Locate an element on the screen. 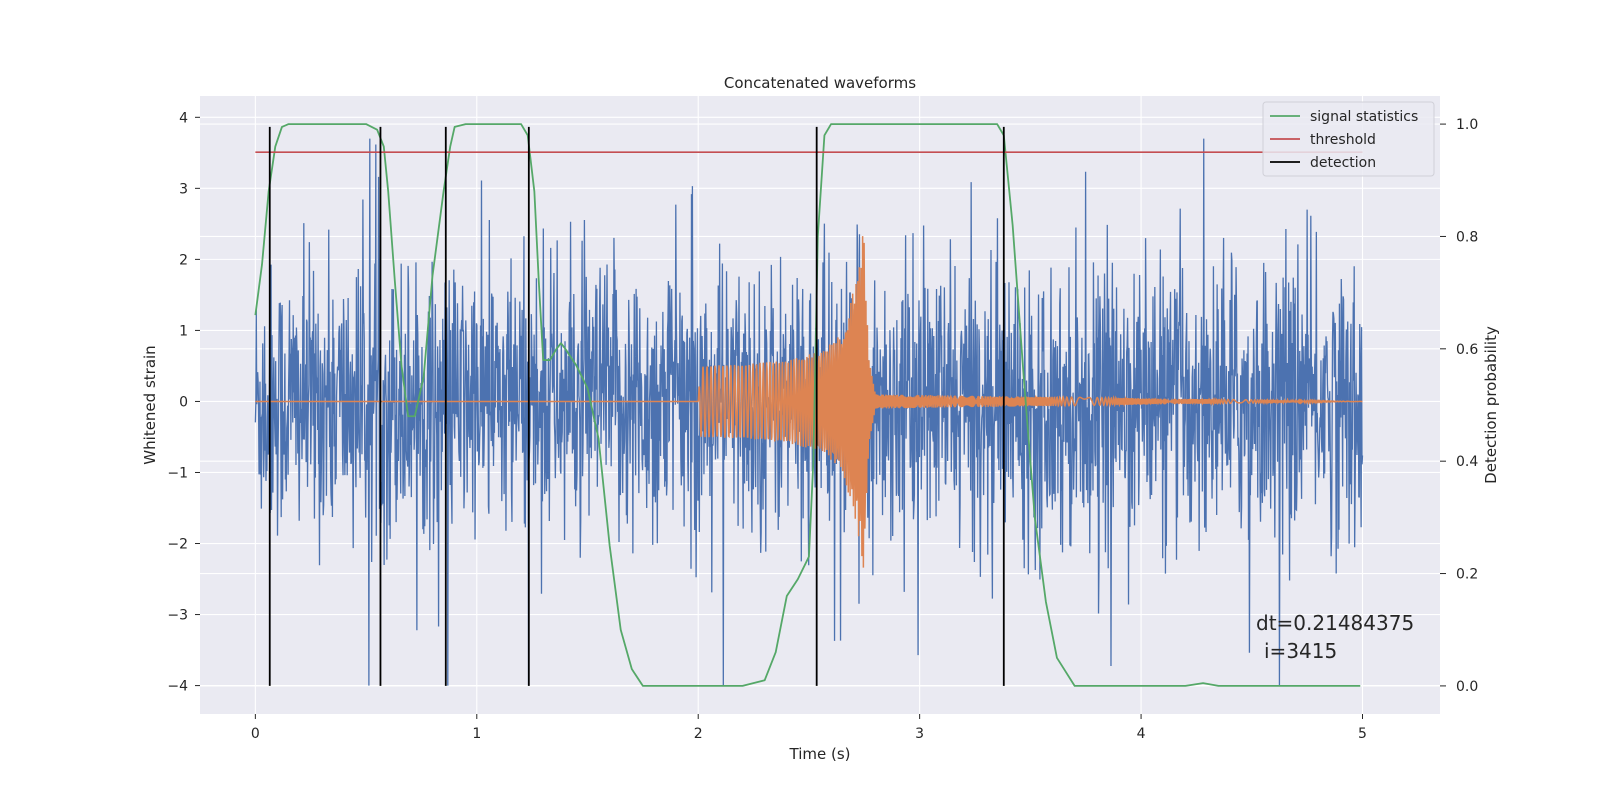  legend-label-threshold: threshold is located at coordinates (1343, 140).